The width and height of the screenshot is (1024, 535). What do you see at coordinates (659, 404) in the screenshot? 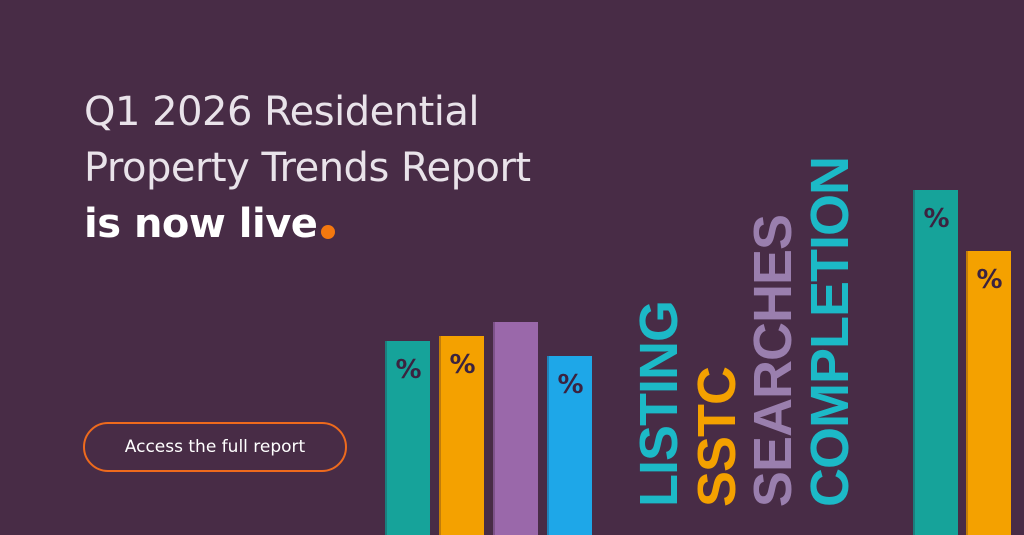
I see `stage-word-listing: LISTING` at bounding box center [659, 404].